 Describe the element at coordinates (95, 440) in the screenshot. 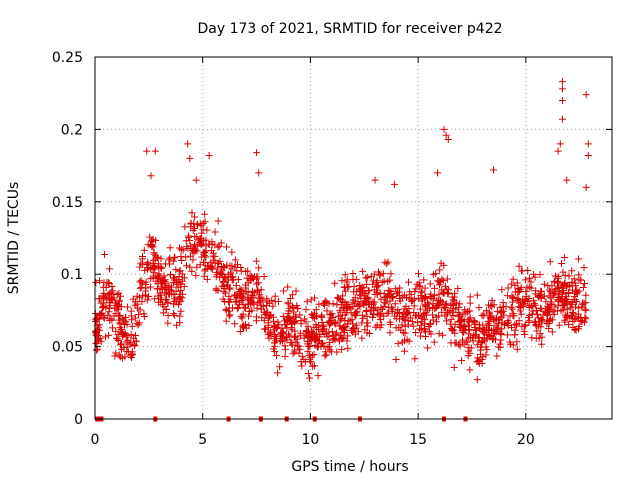

I see `x-tick-label: 0` at that location.